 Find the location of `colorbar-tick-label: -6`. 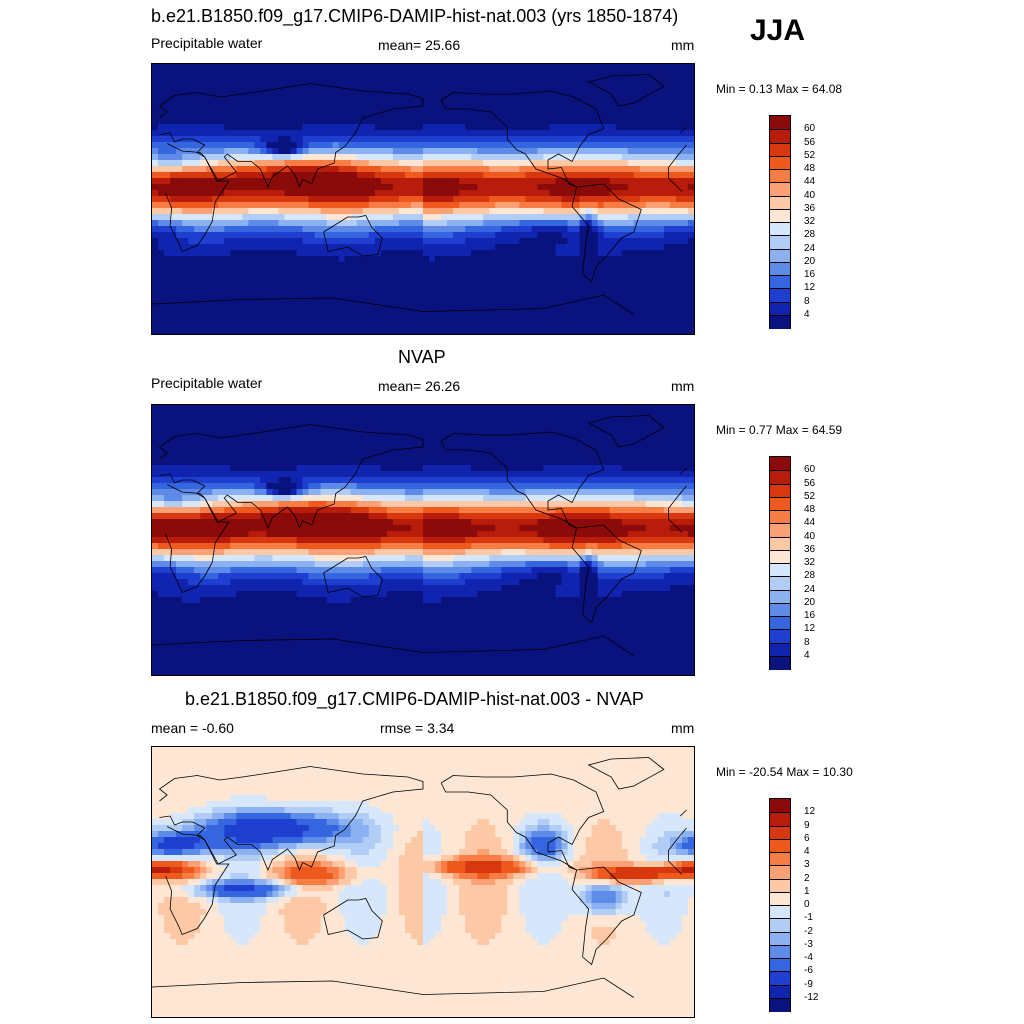

colorbar-tick-label: -6 is located at coordinates (808, 971).